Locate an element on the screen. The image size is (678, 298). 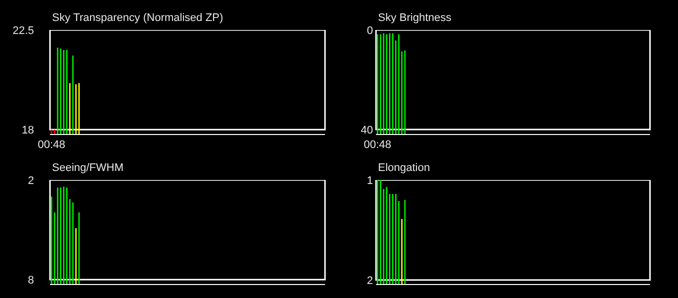
y-tick-label: 0 is located at coordinates (369, 30).